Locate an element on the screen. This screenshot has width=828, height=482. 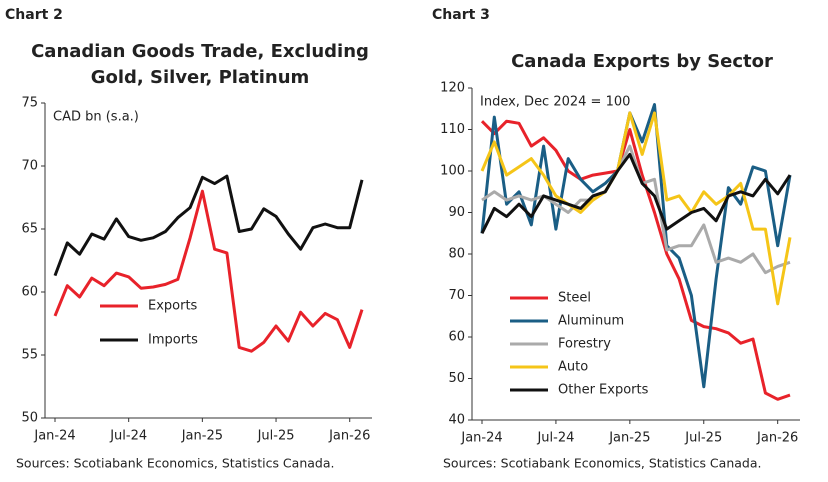
chart-label: Chart 3 is located at coordinates (461, 15).